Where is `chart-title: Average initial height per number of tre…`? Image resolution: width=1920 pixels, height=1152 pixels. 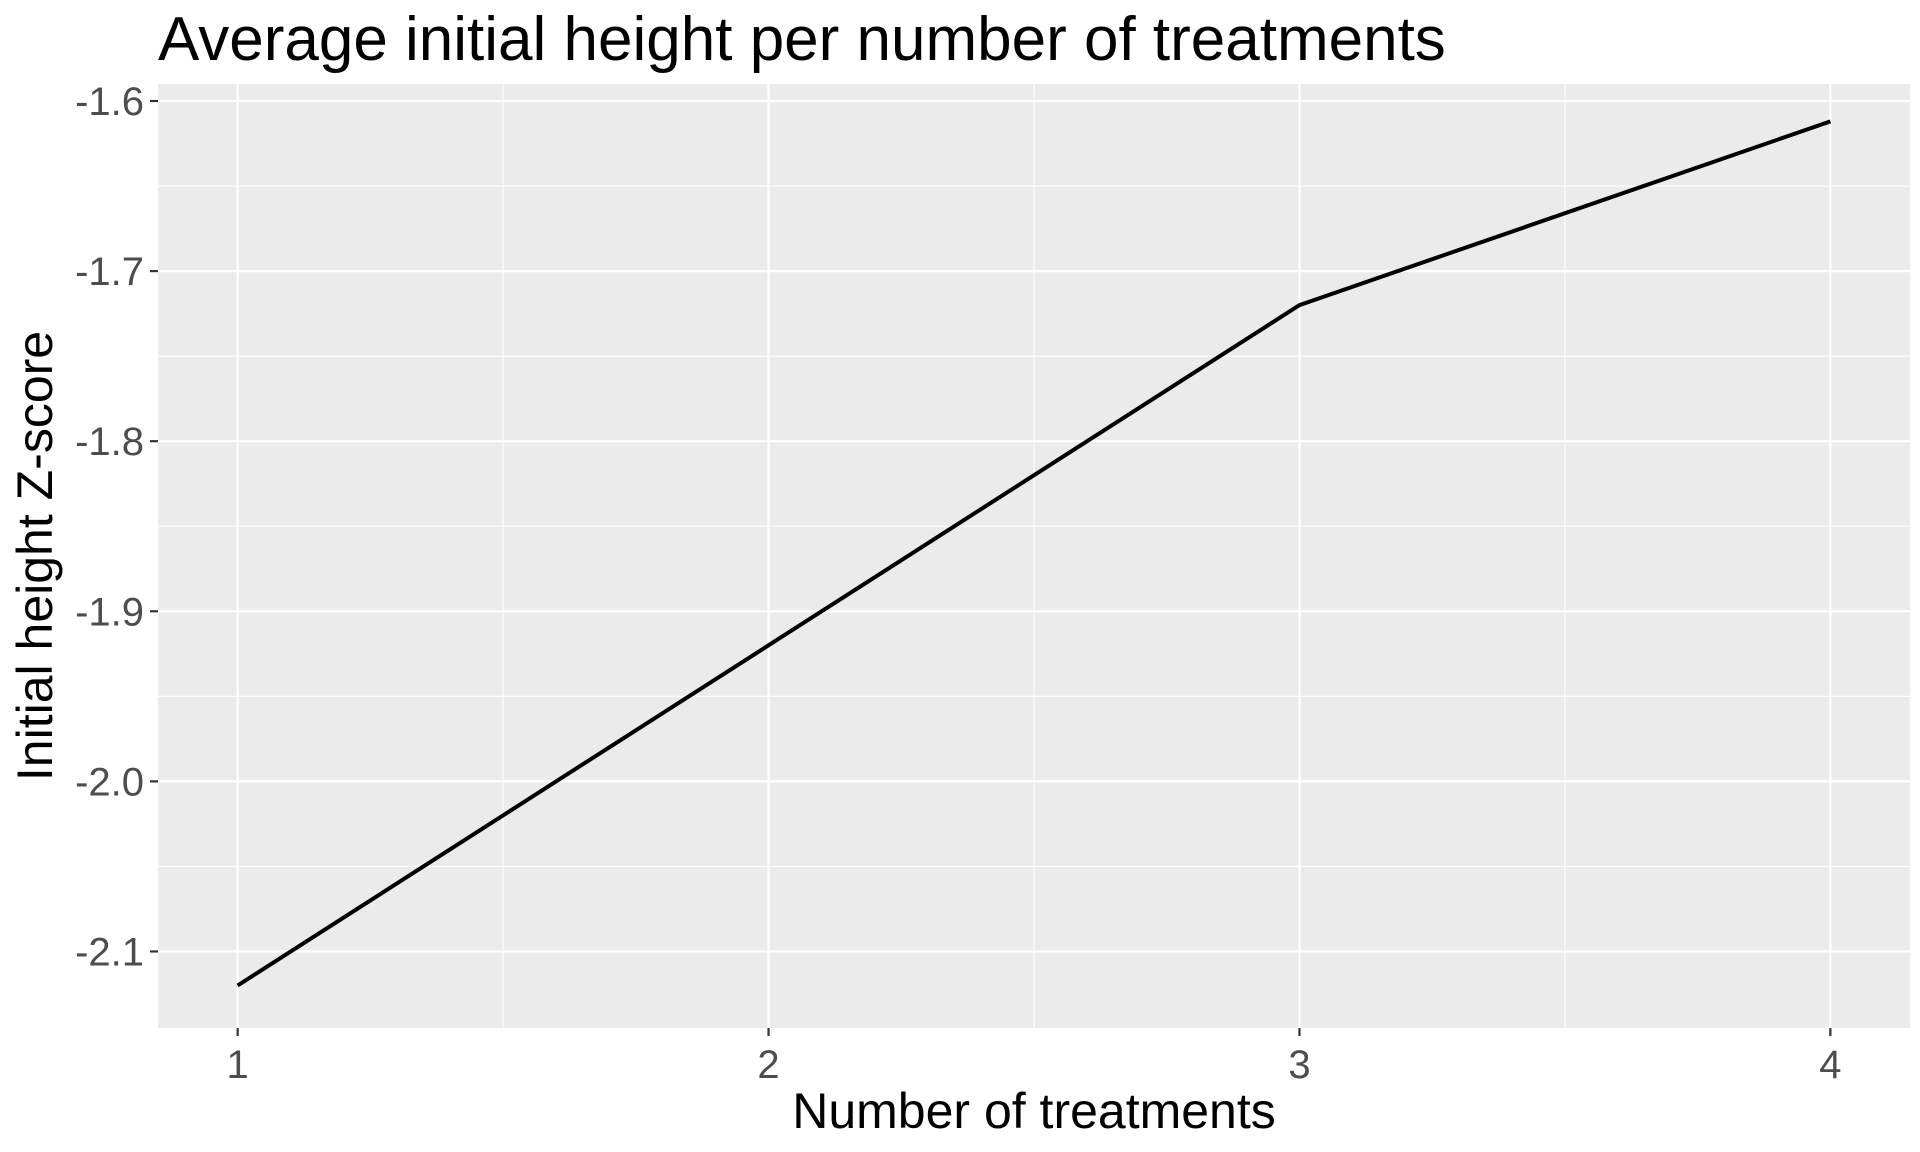
chart-title: Average initial height per number of tre… is located at coordinates (802, 39).